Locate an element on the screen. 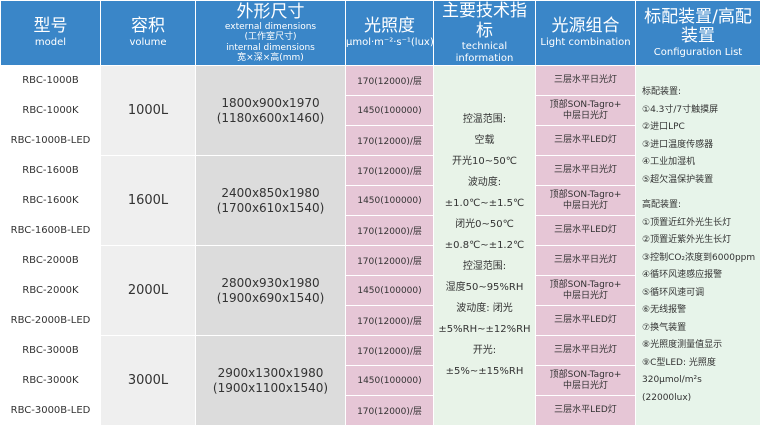 The height and width of the screenshot is (428, 760). table-row: RBC-1600K 1450(100000) 顶部SON-Tagro+ 中层日光灯 is located at coordinates (380, 200).